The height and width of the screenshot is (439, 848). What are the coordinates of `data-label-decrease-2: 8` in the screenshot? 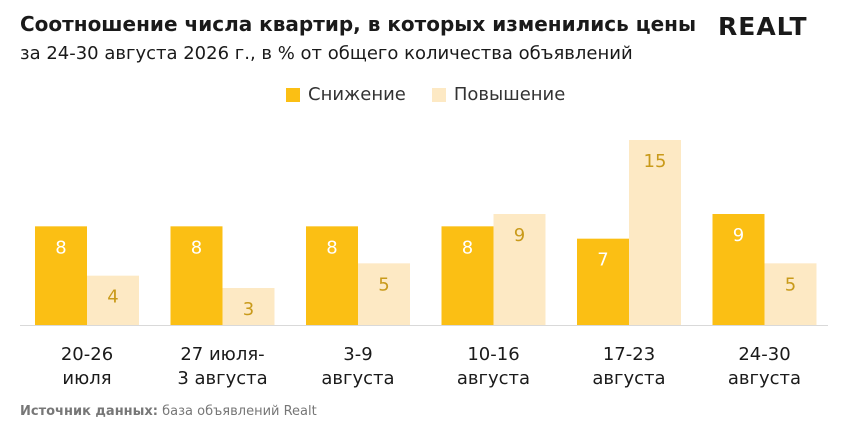 It's located at (331, 247).